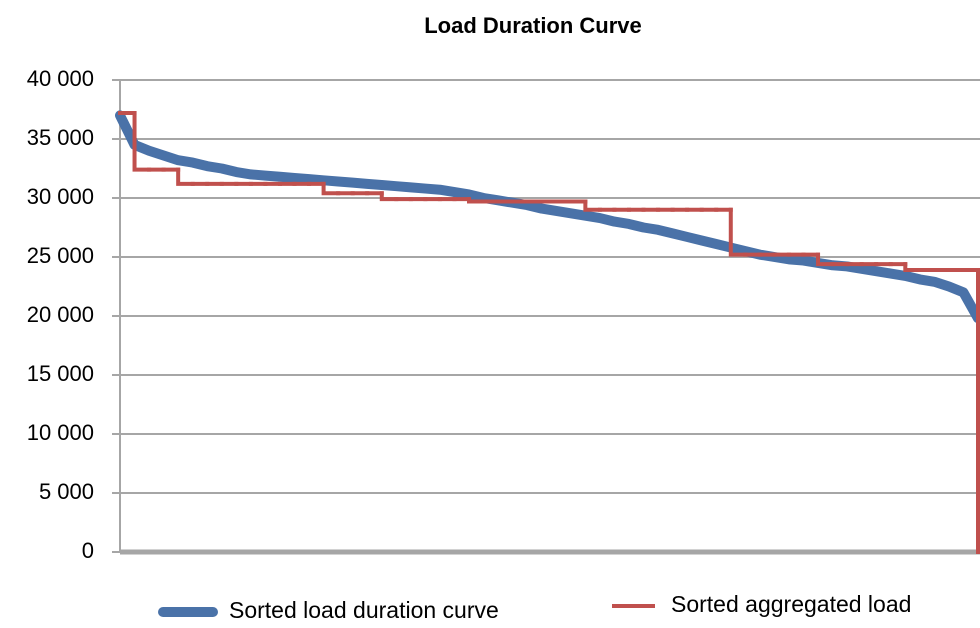  Describe the element at coordinates (60, 78) in the screenshot. I see `y-tick-label: 40 000` at that location.